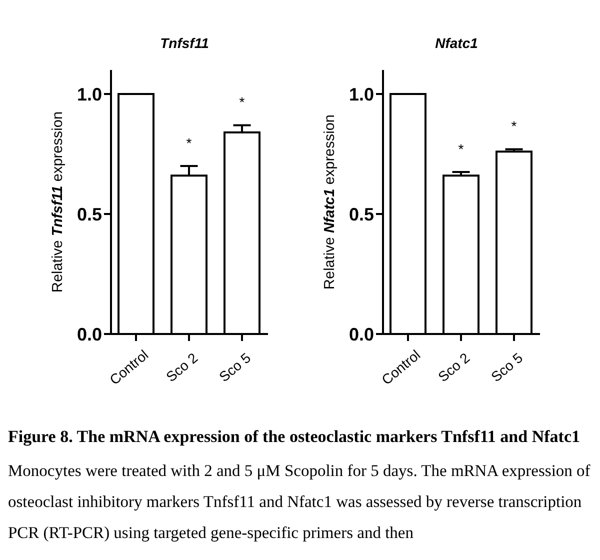  Describe the element at coordinates (456, 43) in the screenshot. I see `chart-title: Nfatc1` at that location.